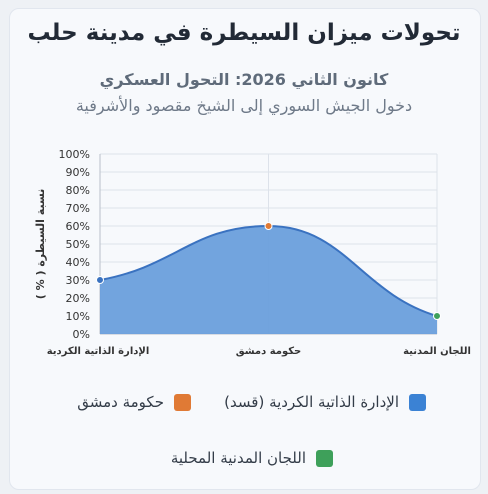 This screenshot has height=494, width=488. I want to click on page-title: تحولات ميزان السيطرة في مدينة حلب, so click(244, 33).